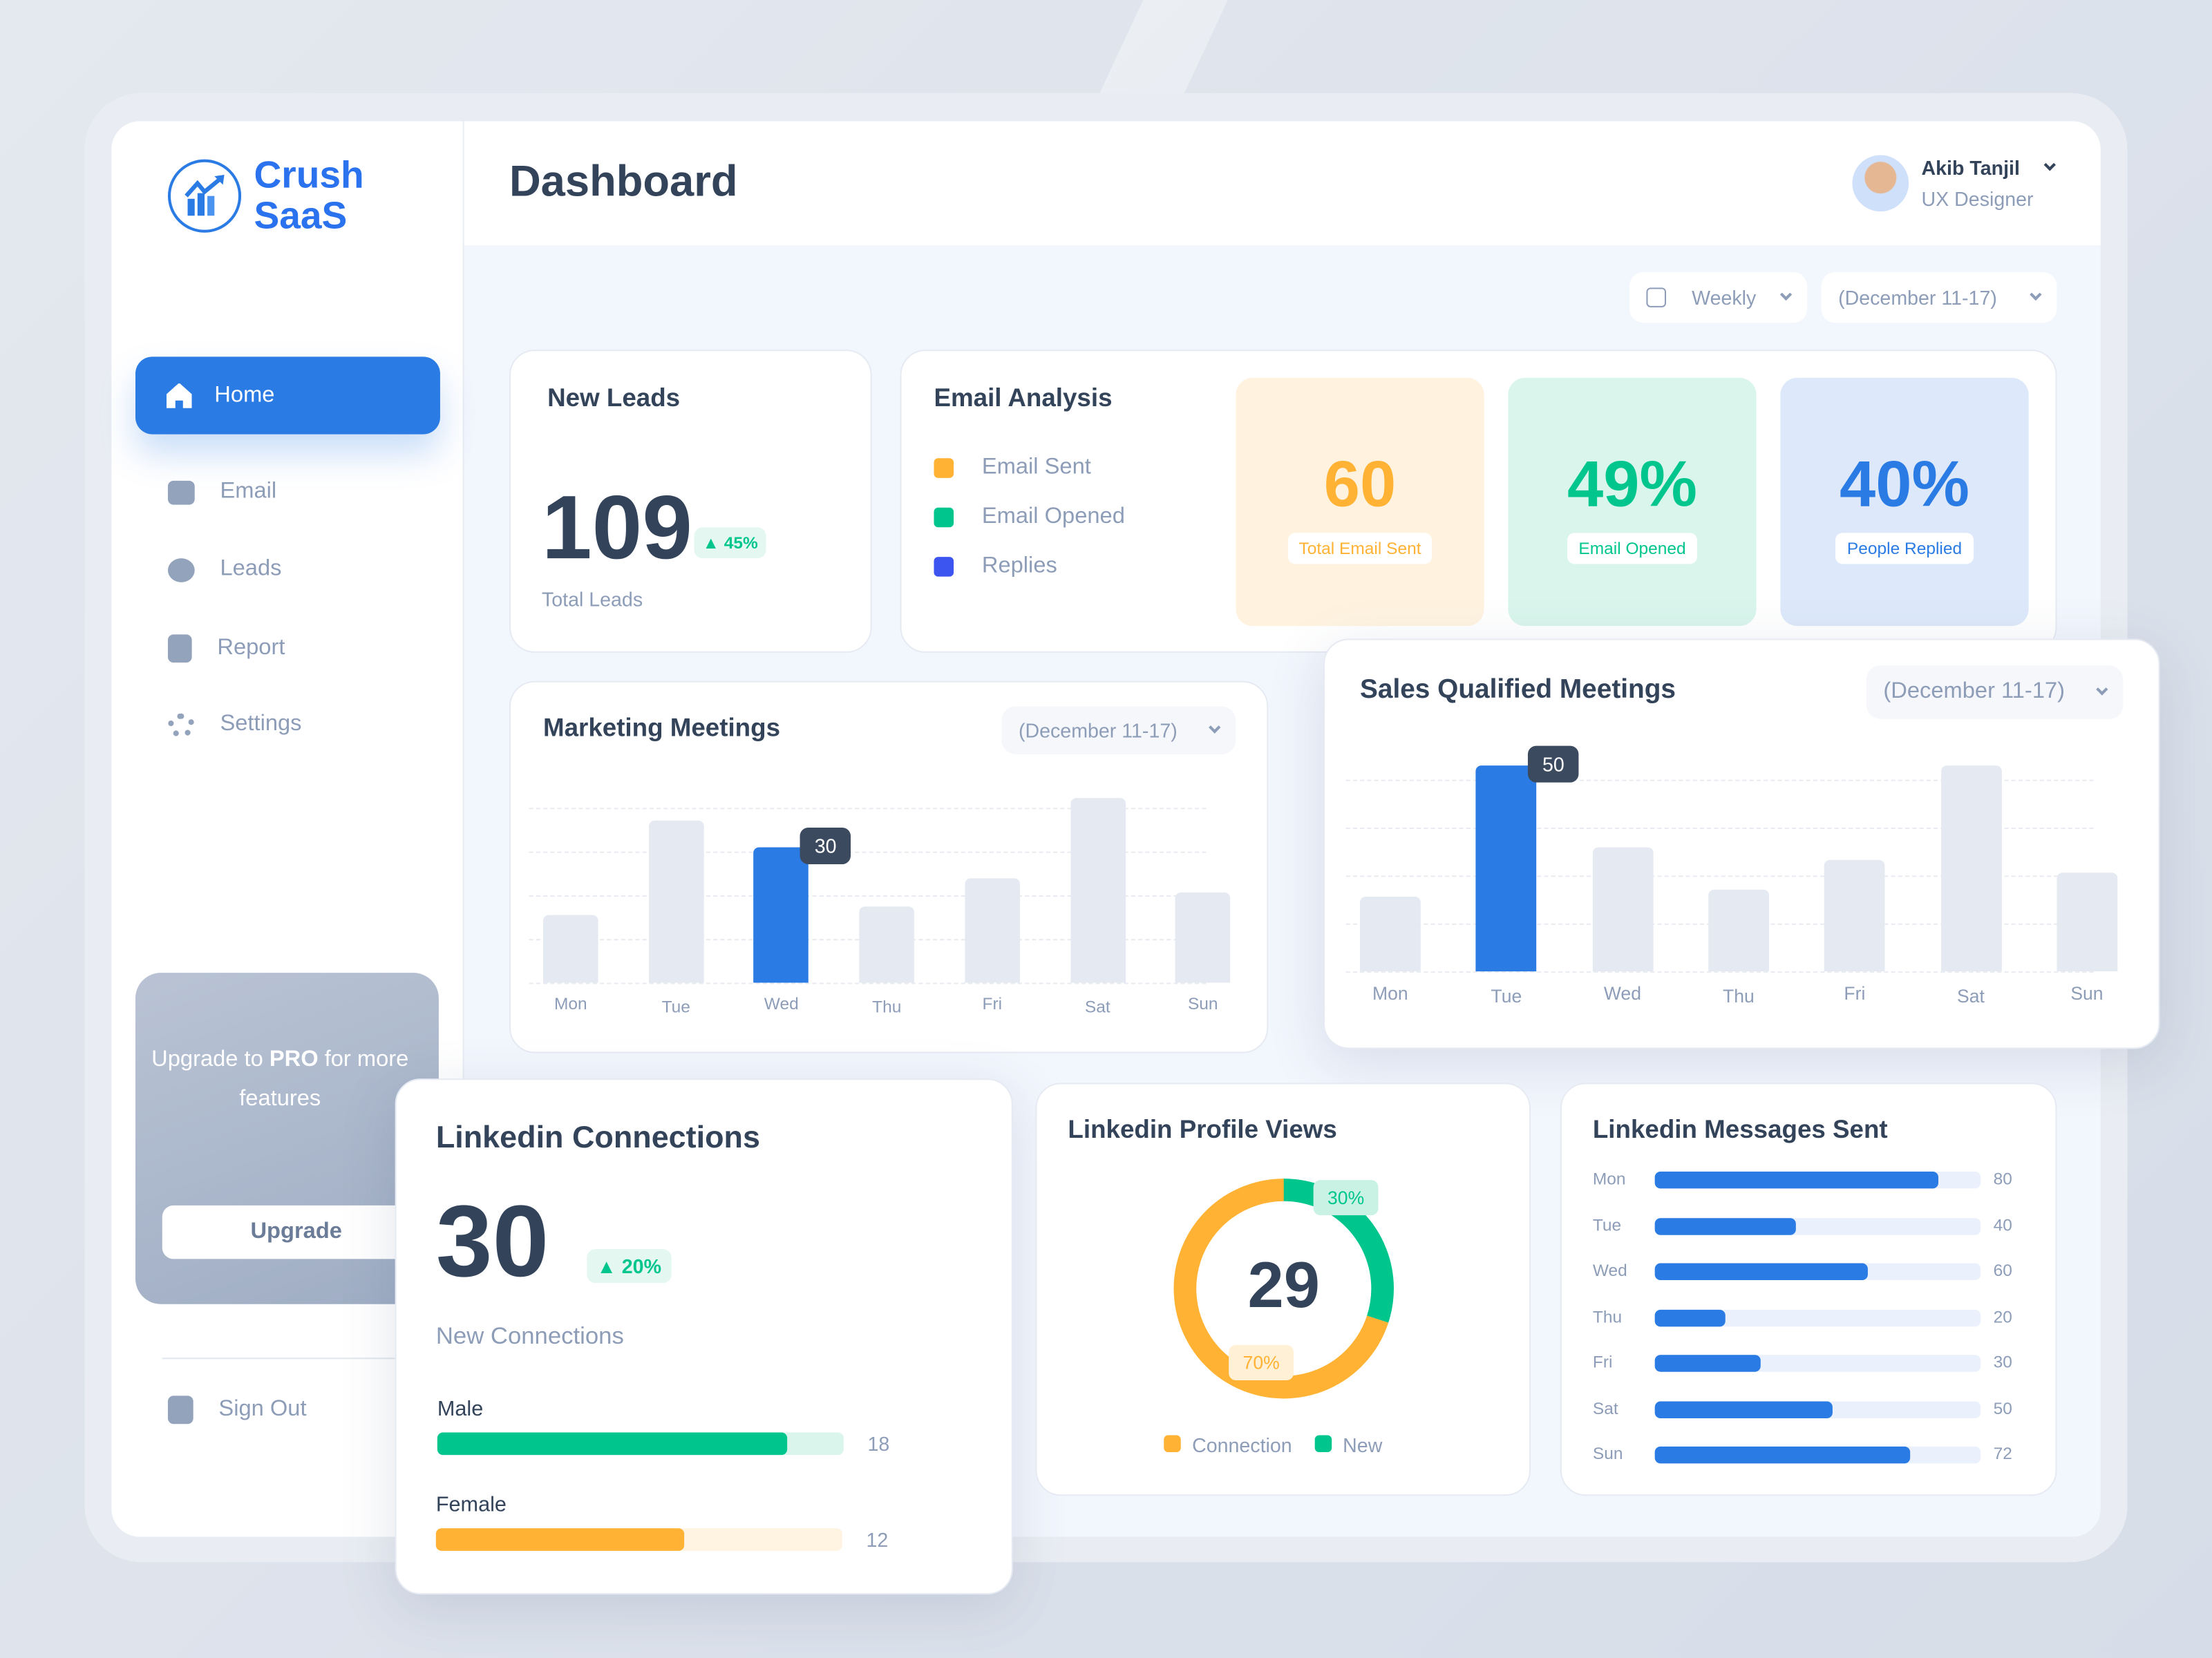 The width and height of the screenshot is (2212, 1658). Describe the element at coordinates (1261, 1362) in the screenshot. I see `slice-label-connection: 70%` at that location.